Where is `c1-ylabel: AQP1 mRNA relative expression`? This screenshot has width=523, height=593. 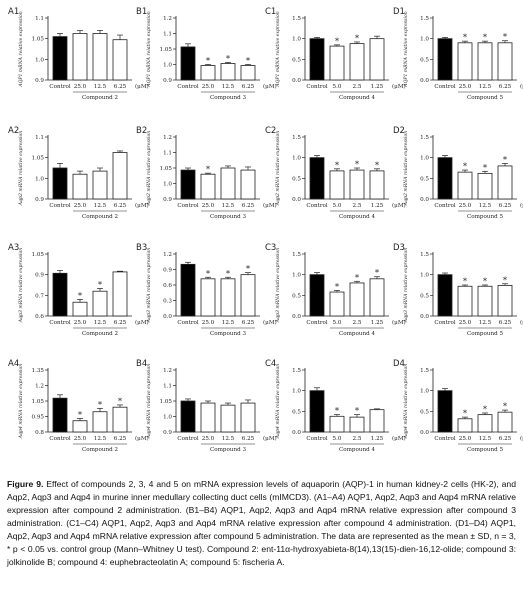 c1-ylabel: AQP1 mRNA relative expression is located at coordinates (278, 49).